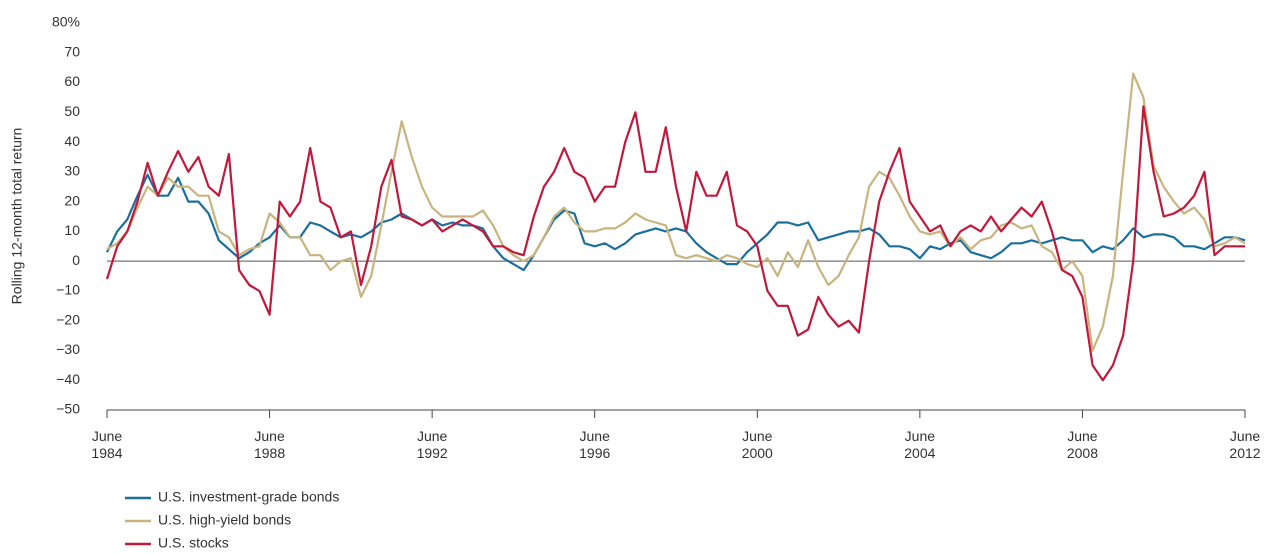 This screenshot has height=554, width=1269. I want to click on y-tick-label: −40, so click(68, 379).